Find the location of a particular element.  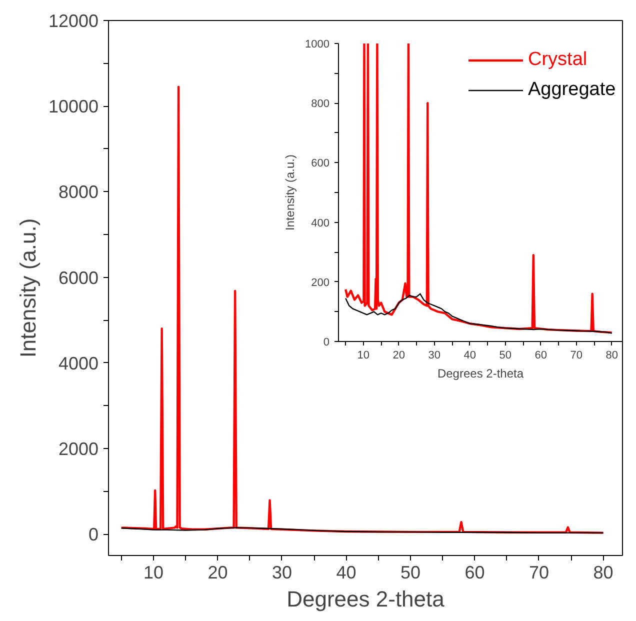

y-tick-label: 10000 is located at coordinates (73, 106).